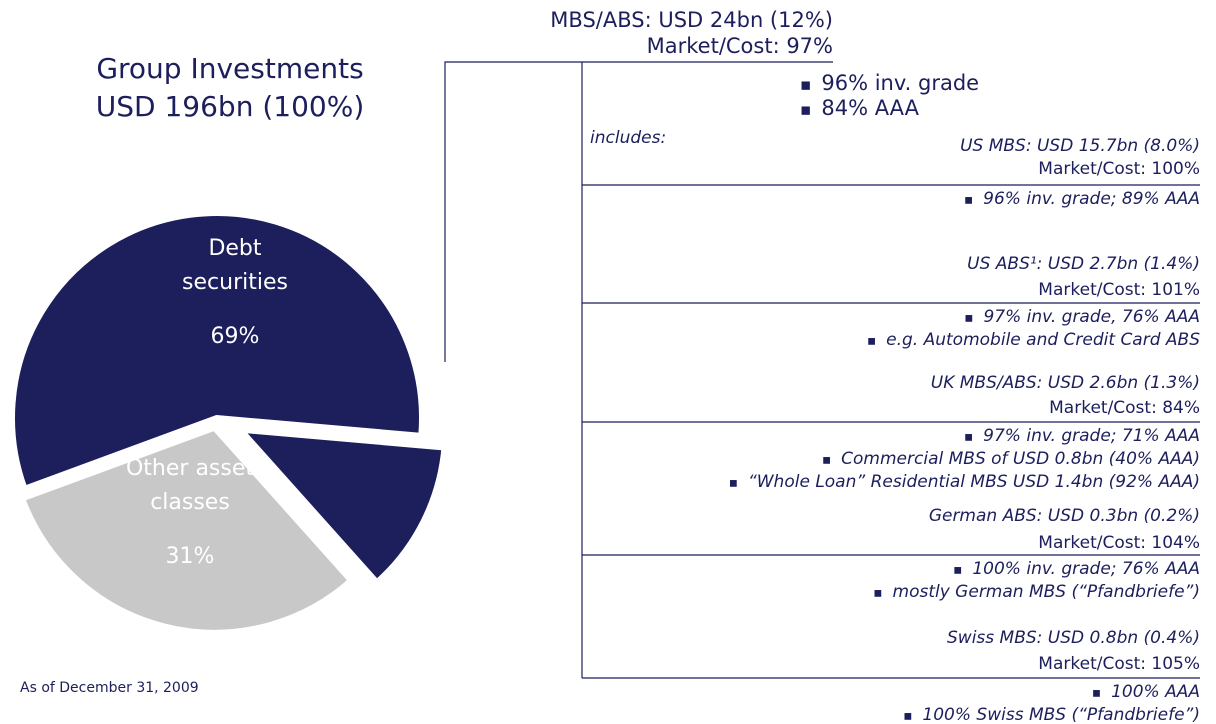 The width and height of the screenshot is (1216, 724). What do you see at coordinates (1033, 340) in the screenshot?
I see `item-bullet: e.g. Automobile and Credit Card ABS` at bounding box center [1033, 340].